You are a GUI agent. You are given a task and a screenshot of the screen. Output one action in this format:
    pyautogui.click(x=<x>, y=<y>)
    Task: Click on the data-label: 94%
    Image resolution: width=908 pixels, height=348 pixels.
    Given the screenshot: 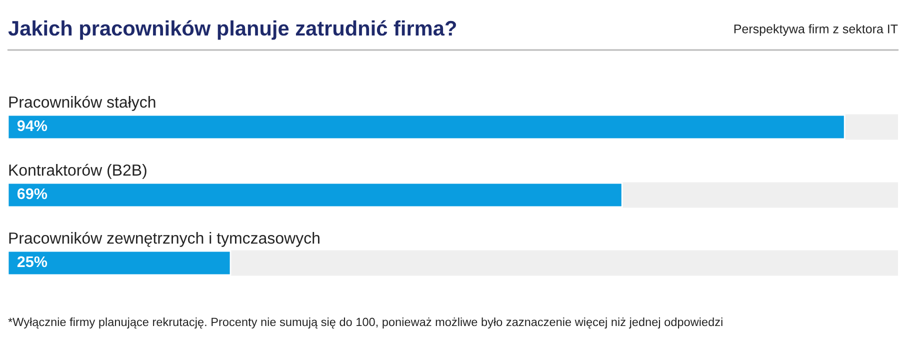 What is the action you would take?
    pyautogui.click(x=32, y=126)
    